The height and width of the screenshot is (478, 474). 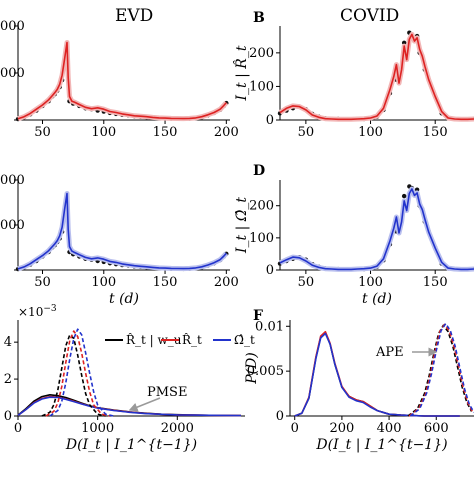 What do you see at coordinates (97, 428) in the screenshot?
I see `x-tick-label-e: 1000` at bounding box center [97, 428].